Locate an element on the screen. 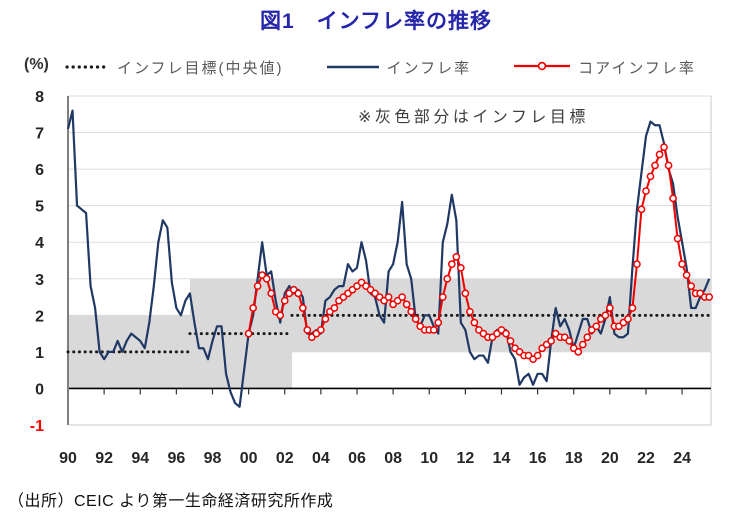 This screenshot has height=524, width=752. x-tick-label: 10 is located at coordinates (429, 458).